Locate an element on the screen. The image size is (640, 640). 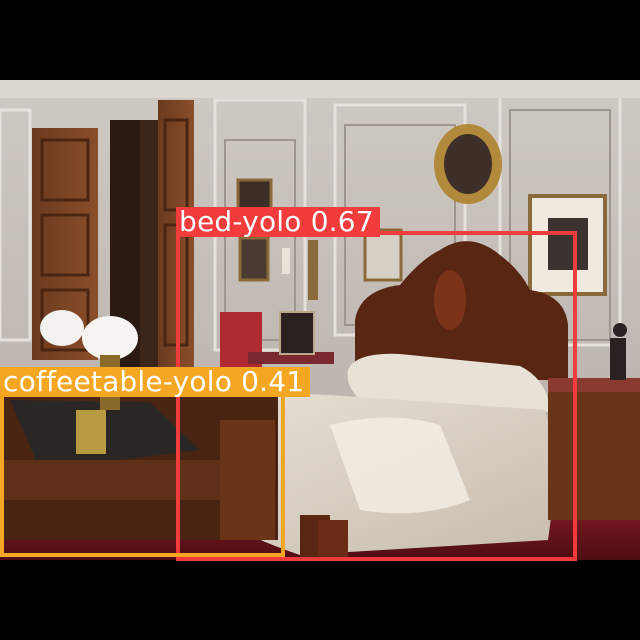
right-nightstand is located at coordinates (594, 450).